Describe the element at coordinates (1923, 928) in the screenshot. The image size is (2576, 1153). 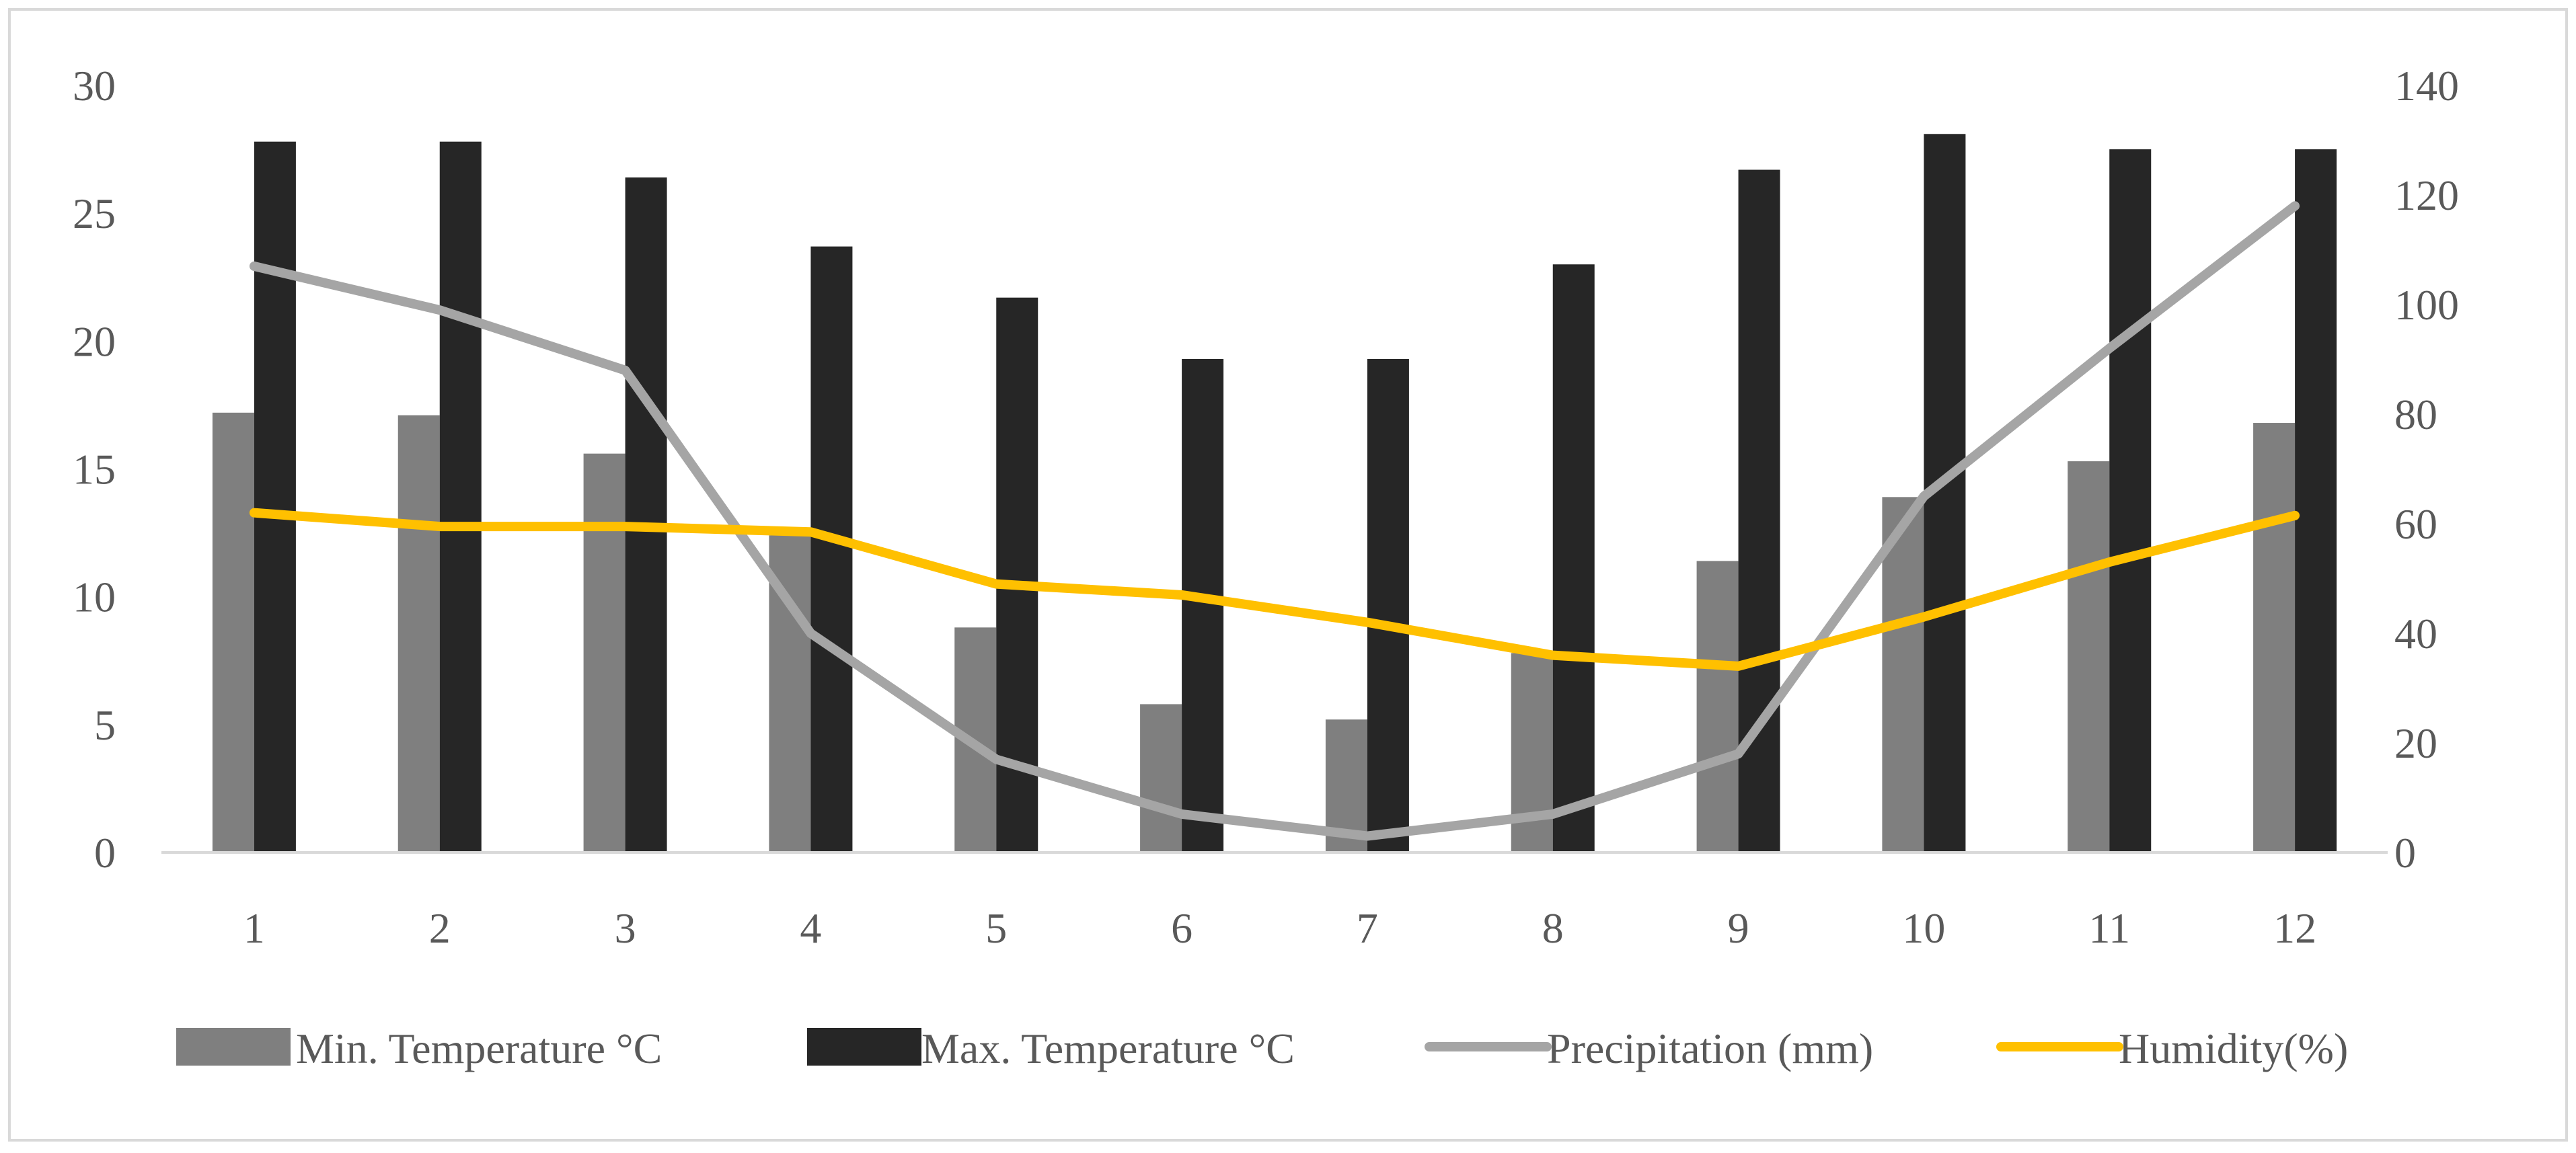
I see `x-tick-label: 10` at that location.